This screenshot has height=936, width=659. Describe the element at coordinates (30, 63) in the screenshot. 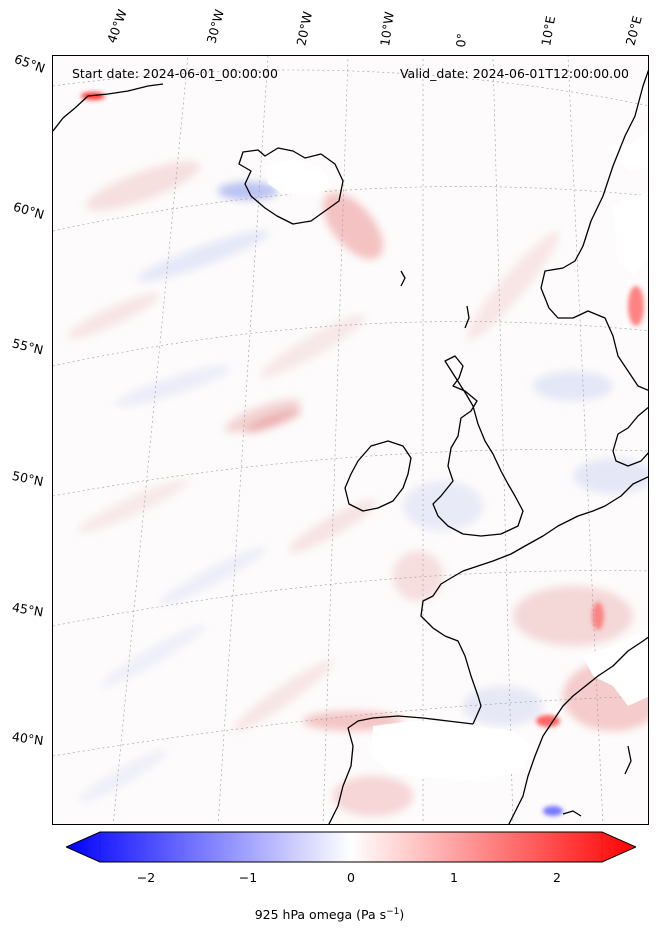

I see `lat-label-65n: 65°N` at that location.